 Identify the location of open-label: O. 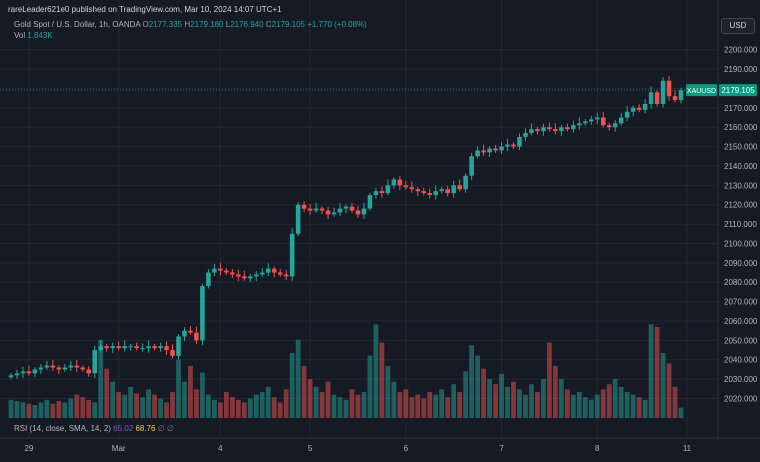
(145, 24).